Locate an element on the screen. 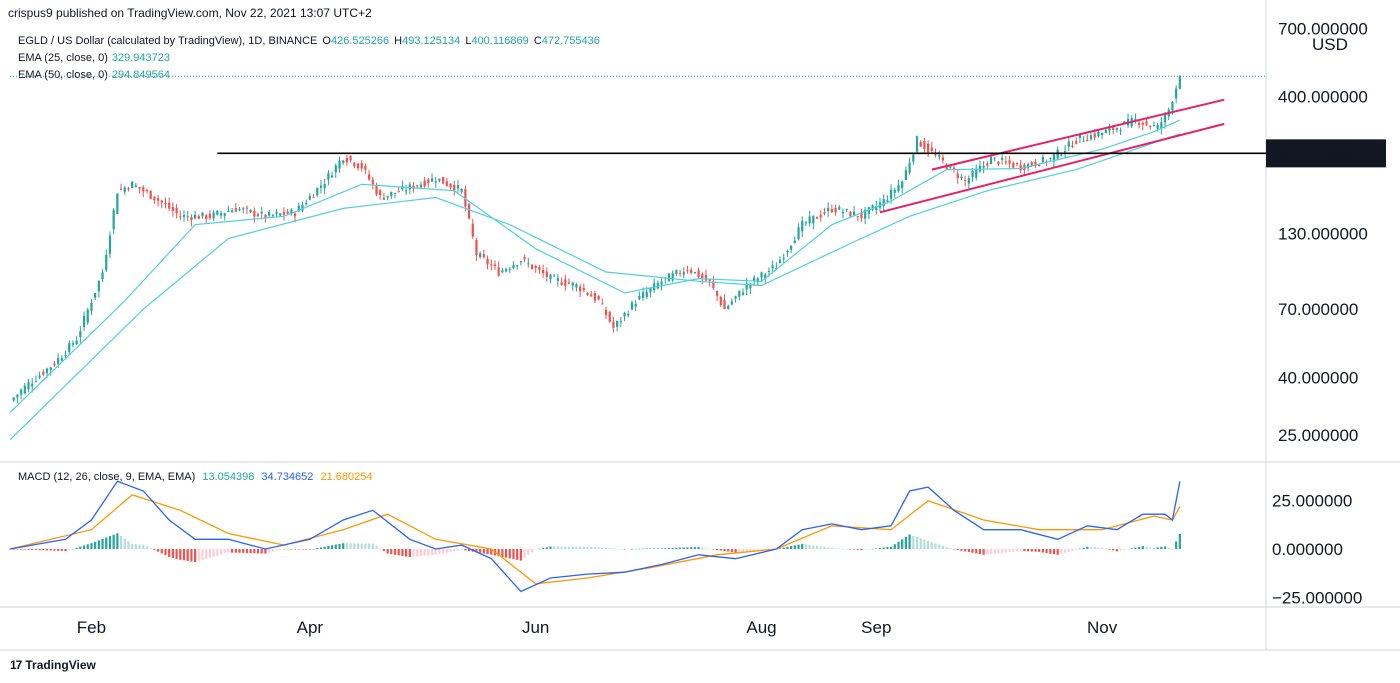  resistance-price-tag is located at coordinates (1326, 153).